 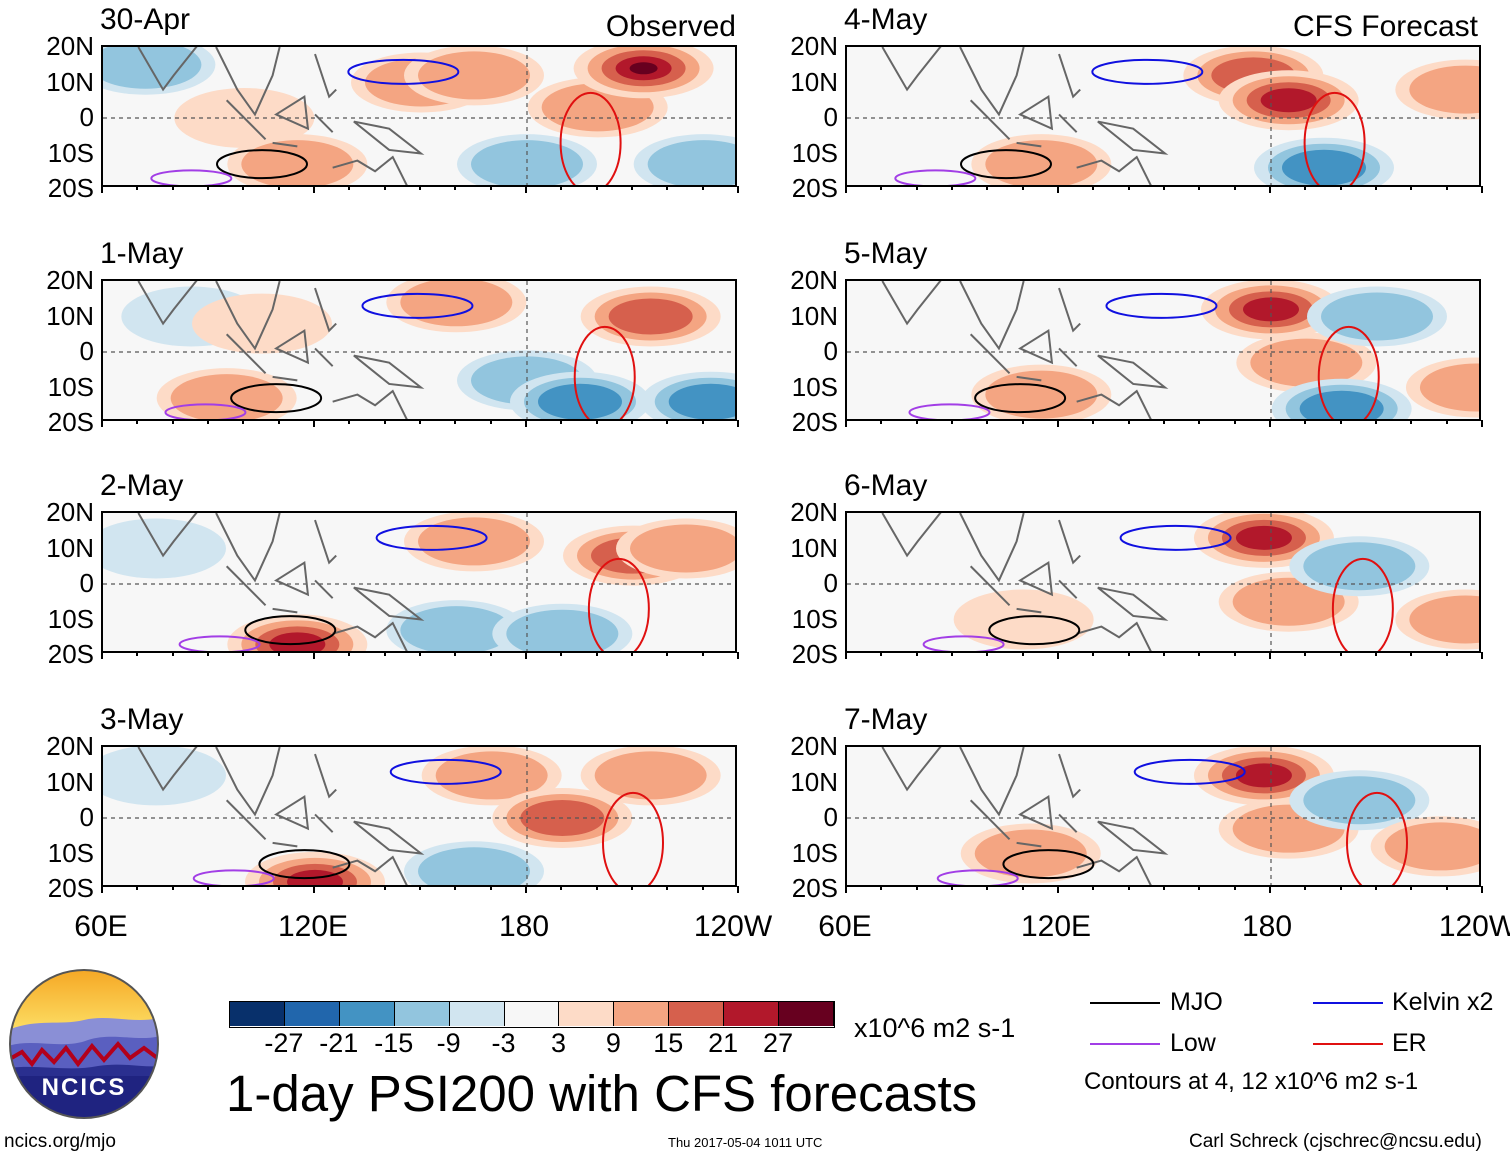 What do you see at coordinates (142, 253) in the screenshot?
I see `panel-date: 1-May` at bounding box center [142, 253].